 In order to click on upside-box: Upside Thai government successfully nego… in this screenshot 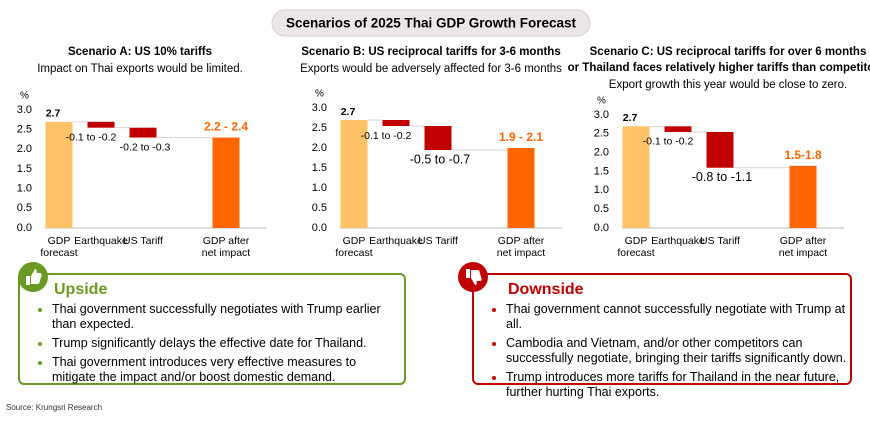, I will do `click(212, 329)`.